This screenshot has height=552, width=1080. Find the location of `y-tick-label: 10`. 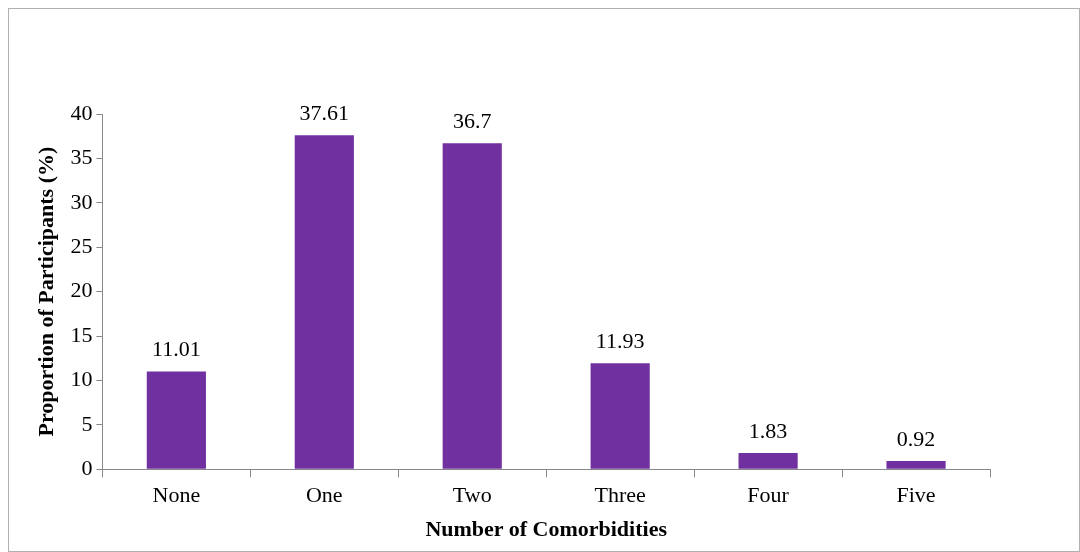

y-tick-label: 10 is located at coordinates (81, 379).